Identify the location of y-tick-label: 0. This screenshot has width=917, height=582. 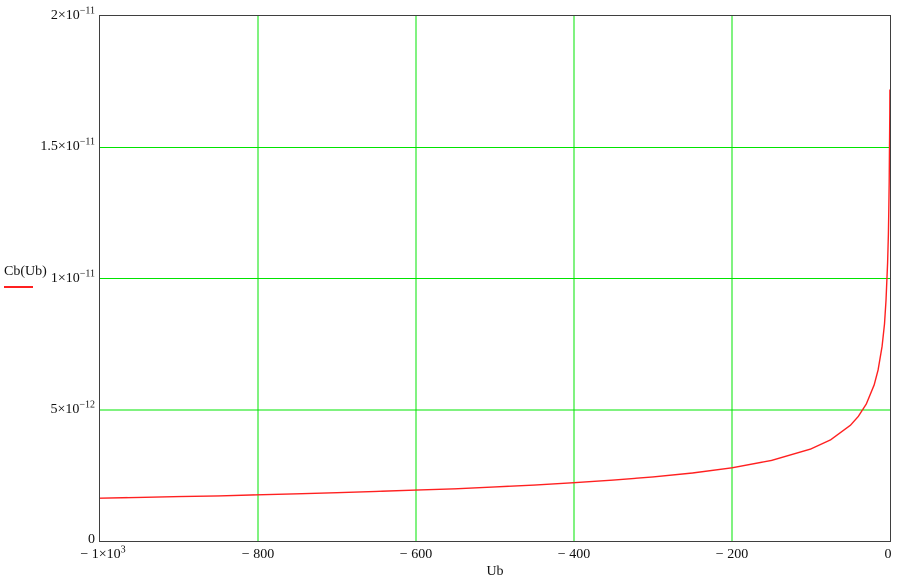
(91, 539).